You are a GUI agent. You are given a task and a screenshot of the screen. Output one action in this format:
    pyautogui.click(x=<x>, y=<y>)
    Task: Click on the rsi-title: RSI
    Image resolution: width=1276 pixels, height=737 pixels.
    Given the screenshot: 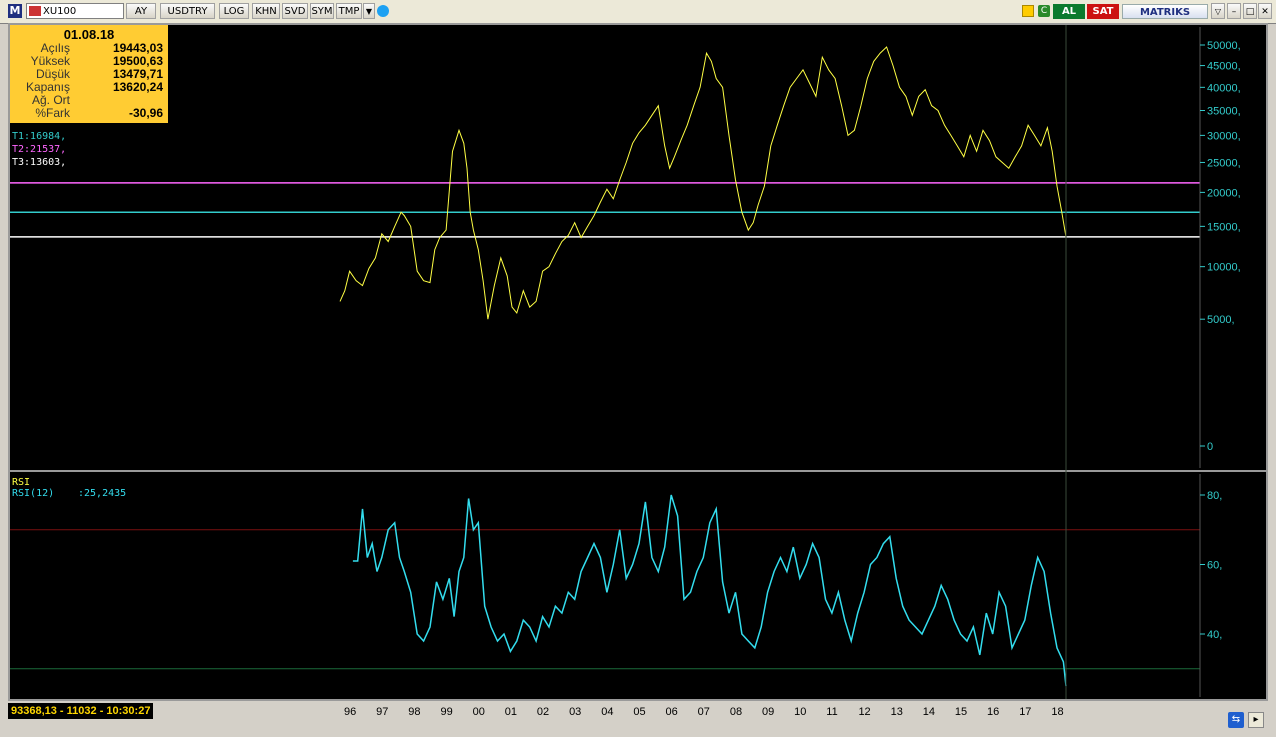 What is the action you would take?
    pyautogui.click(x=21, y=482)
    